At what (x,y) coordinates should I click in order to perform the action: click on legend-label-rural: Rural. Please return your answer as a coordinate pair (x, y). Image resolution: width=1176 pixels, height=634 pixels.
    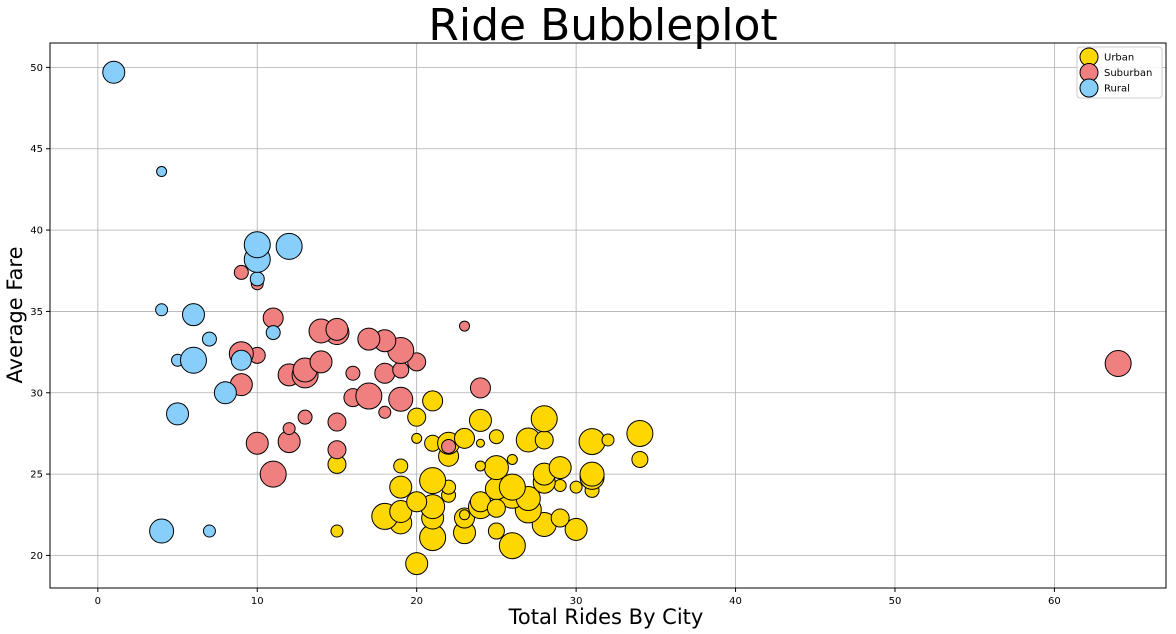
    Looking at the image, I should click on (1117, 89).